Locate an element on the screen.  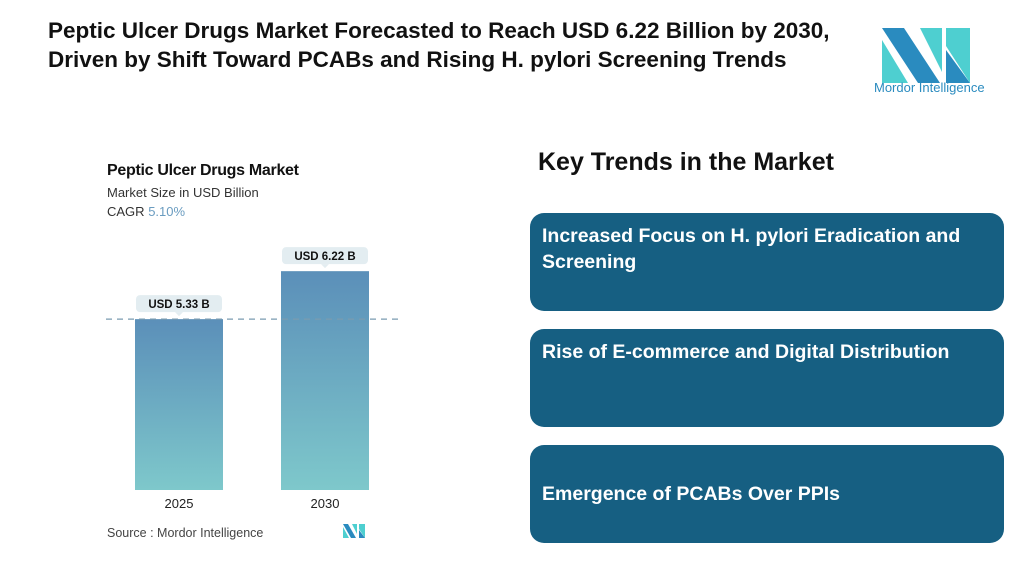
source-label: Source : is located at coordinates (130, 533).